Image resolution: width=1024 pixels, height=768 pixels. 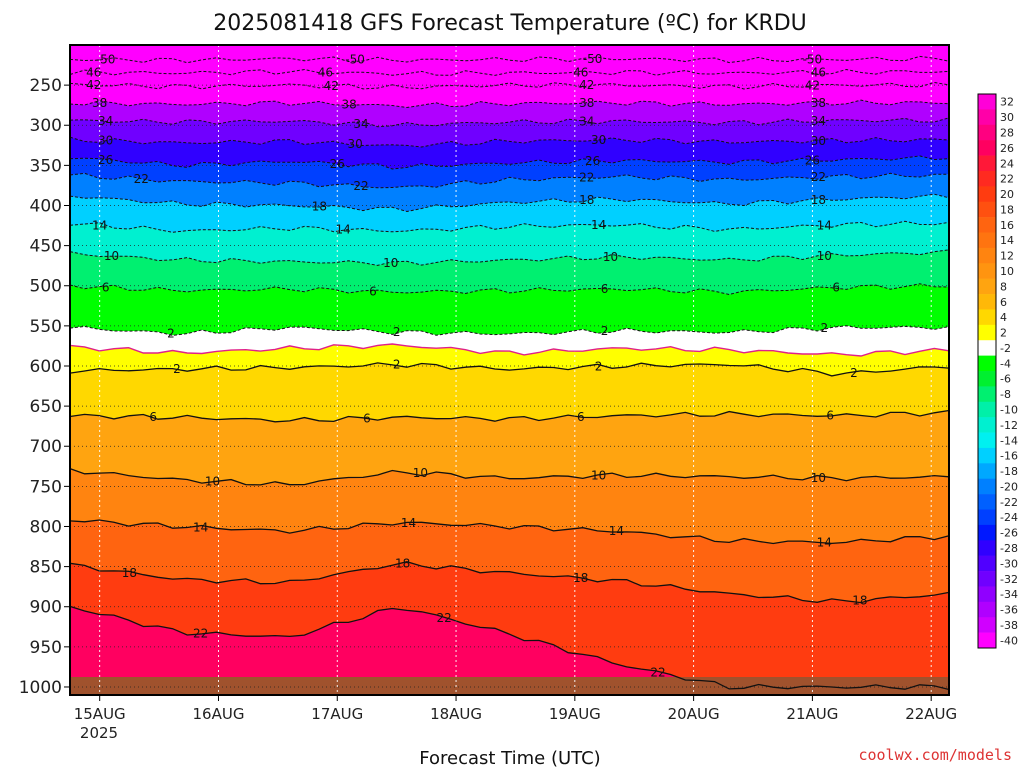 I want to click on y-tick-label: 700, so click(x=46, y=447).